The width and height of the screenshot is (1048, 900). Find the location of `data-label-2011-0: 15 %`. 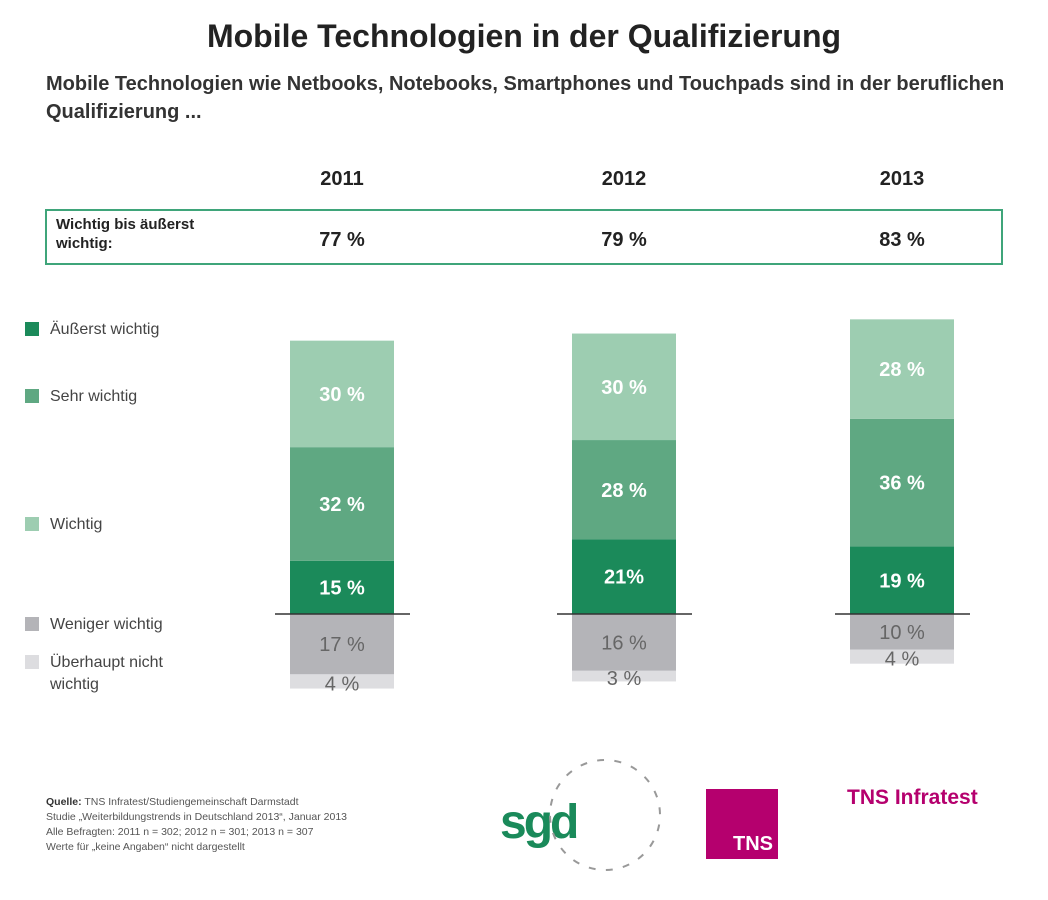

data-label-2011-0: 15 % is located at coordinates (342, 588).